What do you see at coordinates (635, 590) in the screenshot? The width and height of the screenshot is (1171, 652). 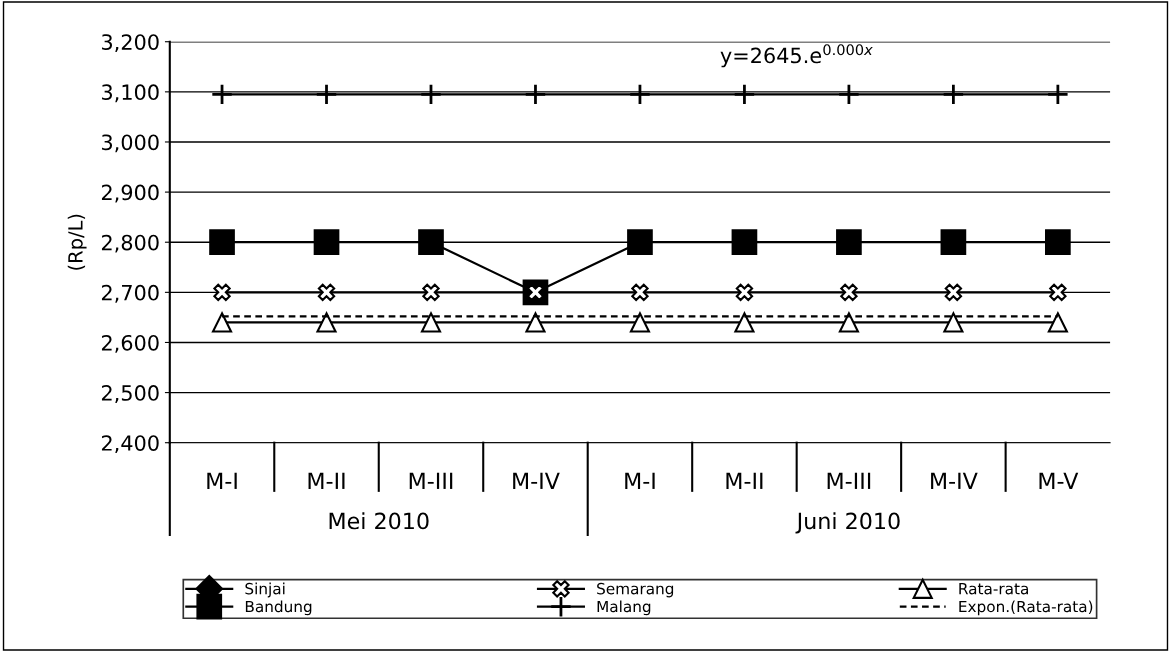 I see `legend-label: Semarang` at bounding box center [635, 590].